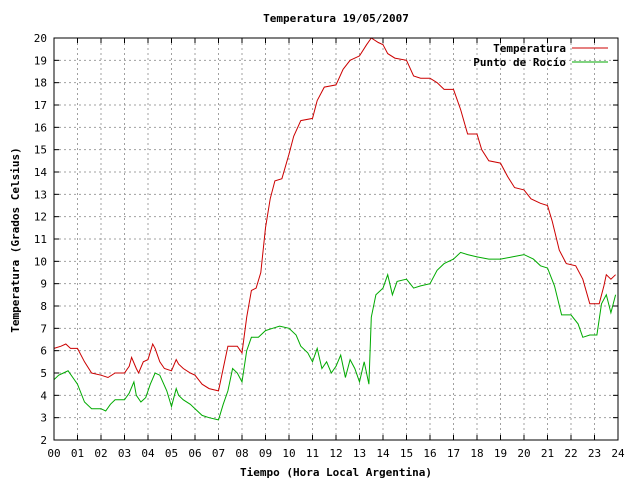 Image resolution: width=640 pixels, height=480 pixels. What do you see at coordinates (40, 261) in the screenshot?
I see `y-tick-label: 10` at bounding box center [40, 261].